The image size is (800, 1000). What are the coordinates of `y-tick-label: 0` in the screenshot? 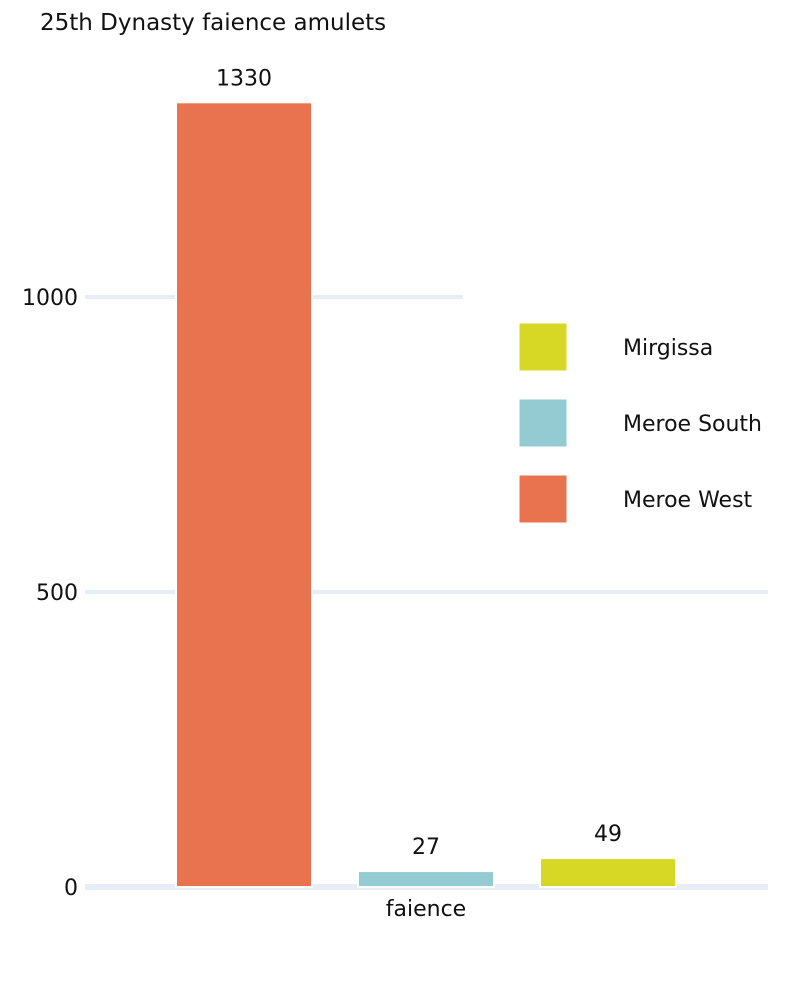 It's located at (71, 888).